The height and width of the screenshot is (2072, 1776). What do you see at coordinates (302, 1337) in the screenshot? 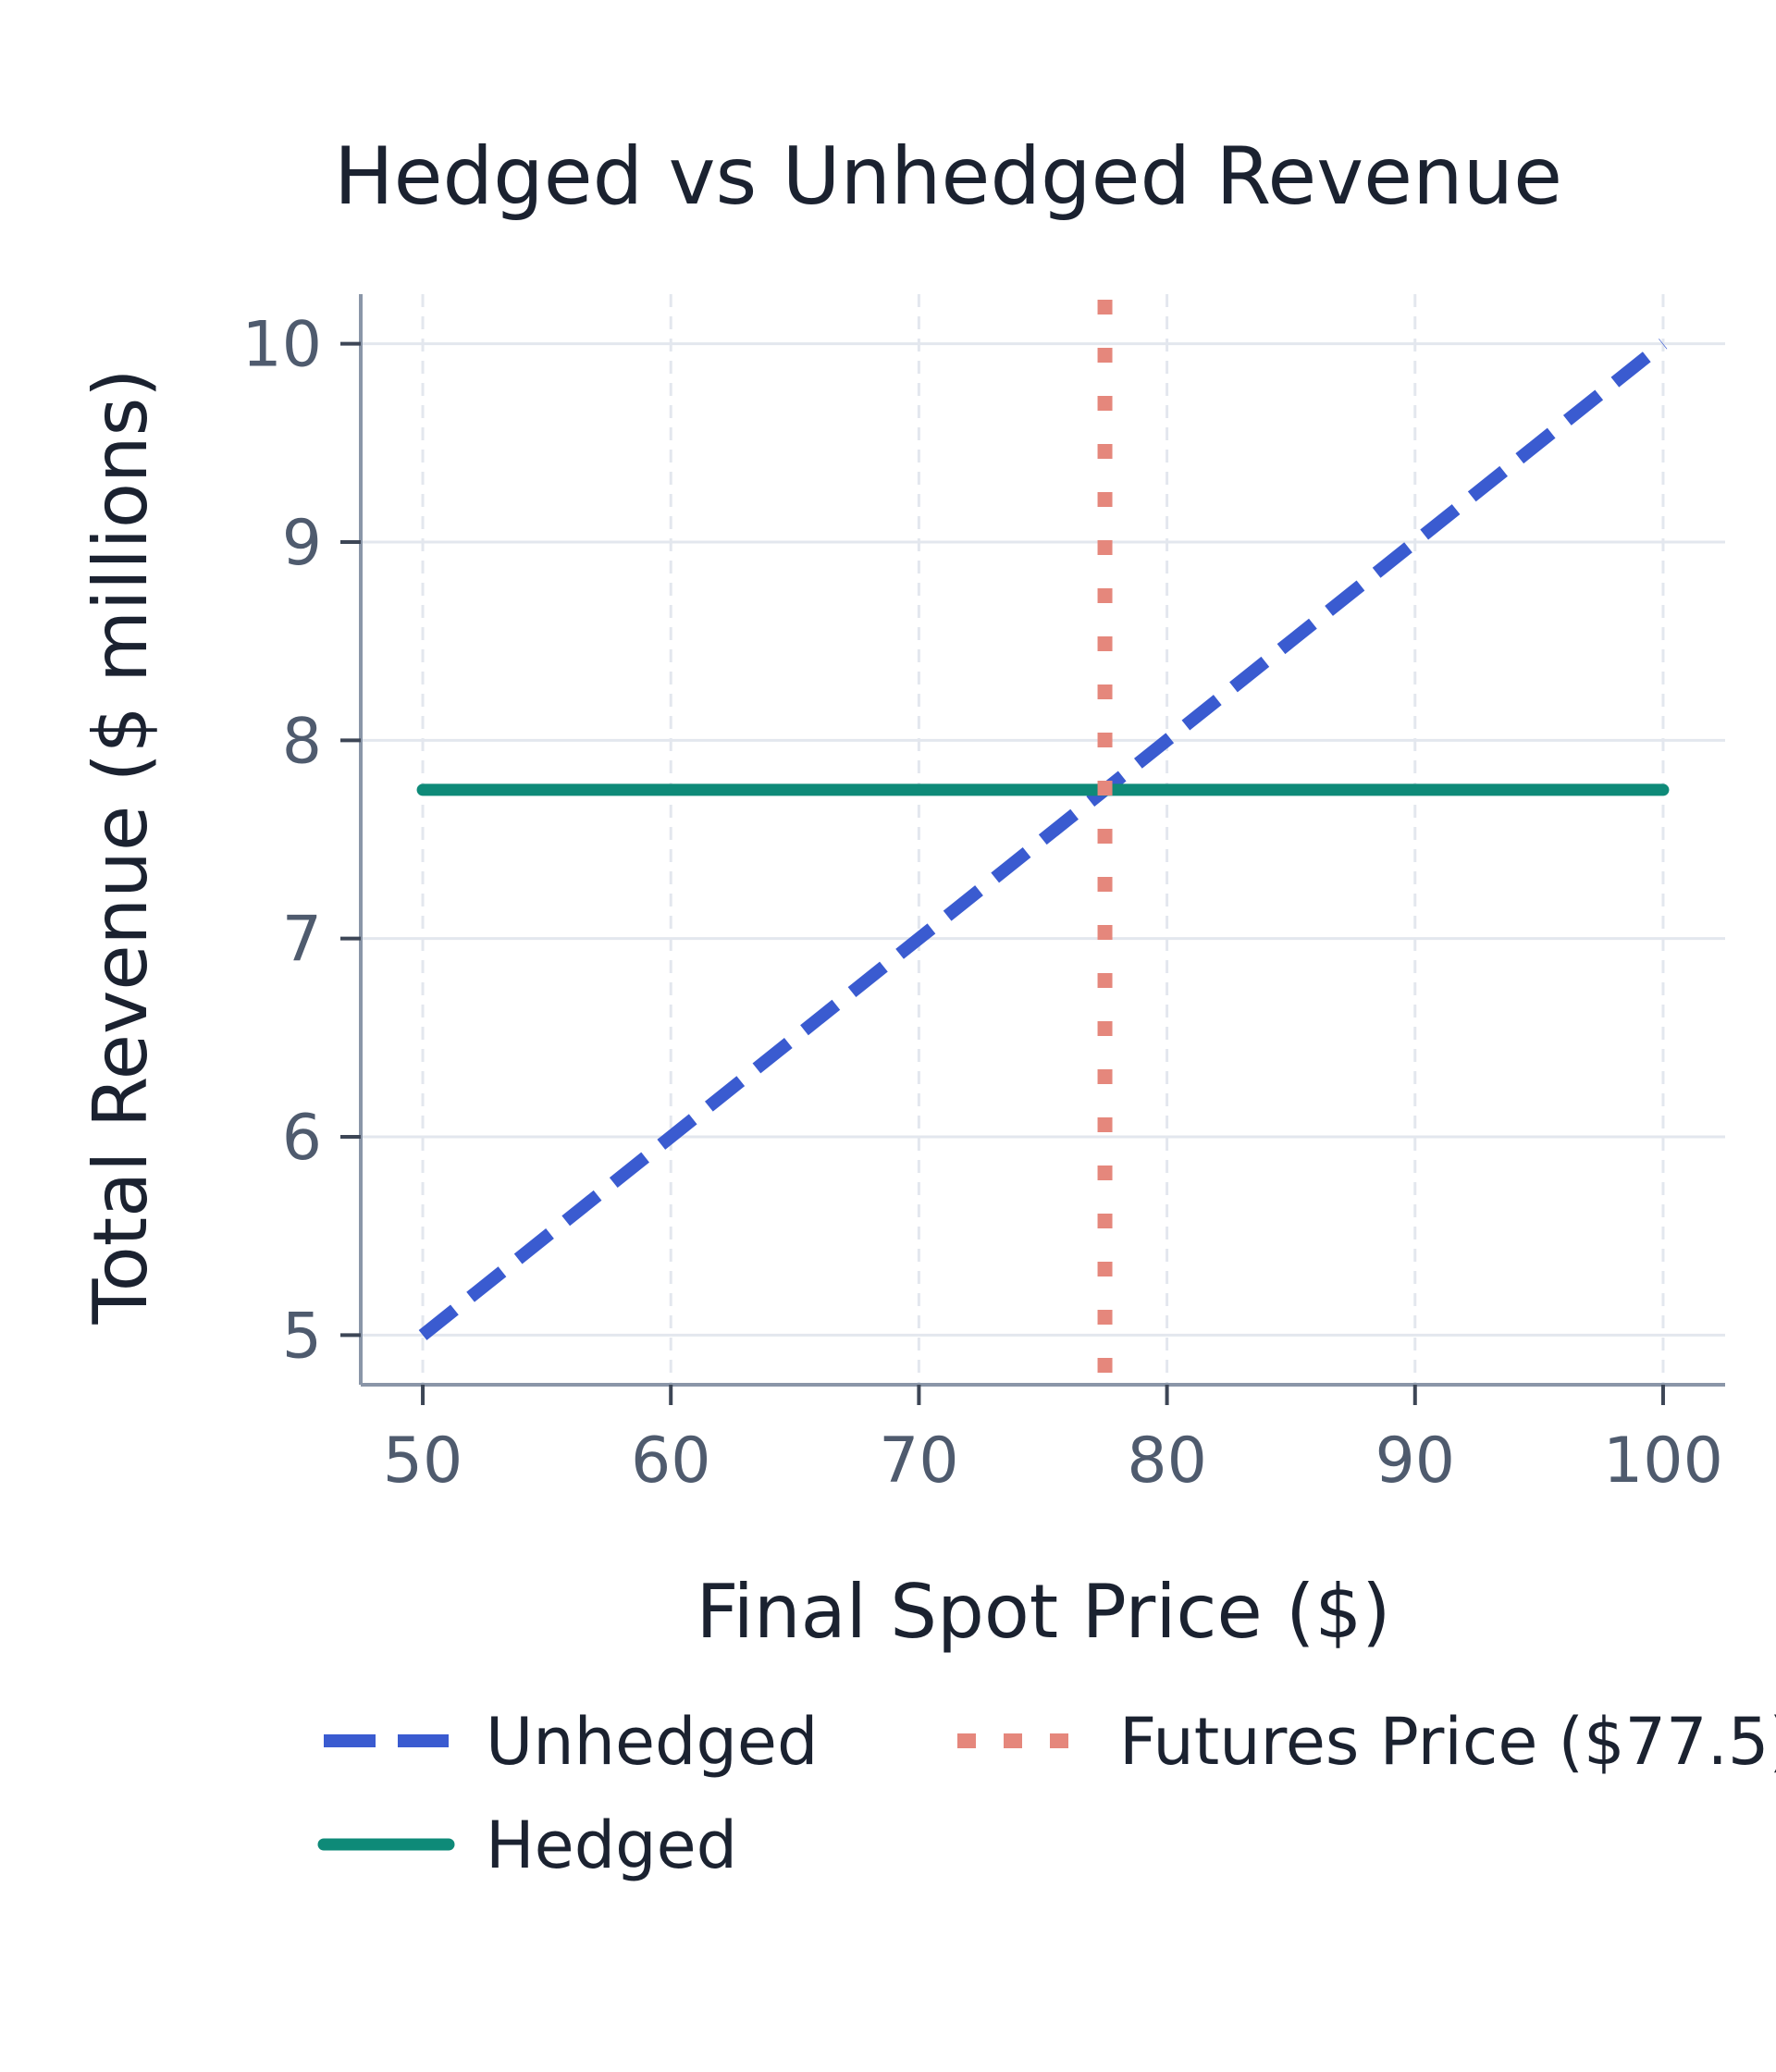
I see `y-tick-label: 5` at bounding box center [302, 1337].